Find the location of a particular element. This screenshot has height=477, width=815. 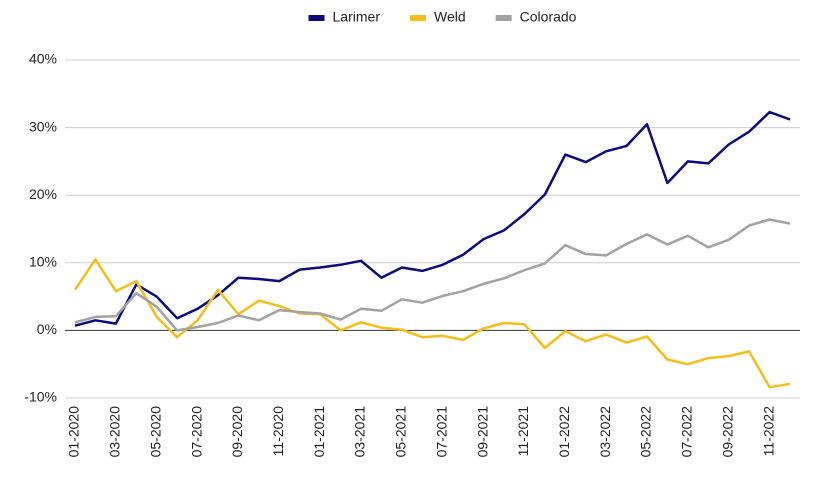

x-tick-label: 07-2022 is located at coordinates (687, 432).